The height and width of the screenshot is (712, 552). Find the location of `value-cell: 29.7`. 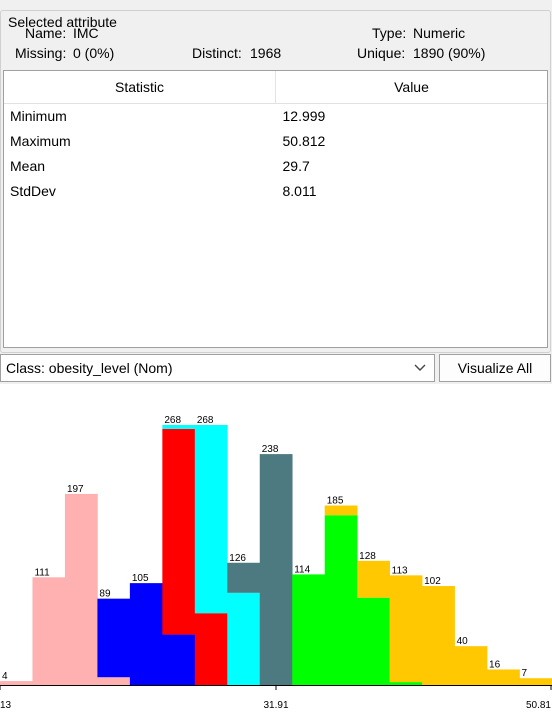

value-cell: 29.7 is located at coordinates (296, 166).